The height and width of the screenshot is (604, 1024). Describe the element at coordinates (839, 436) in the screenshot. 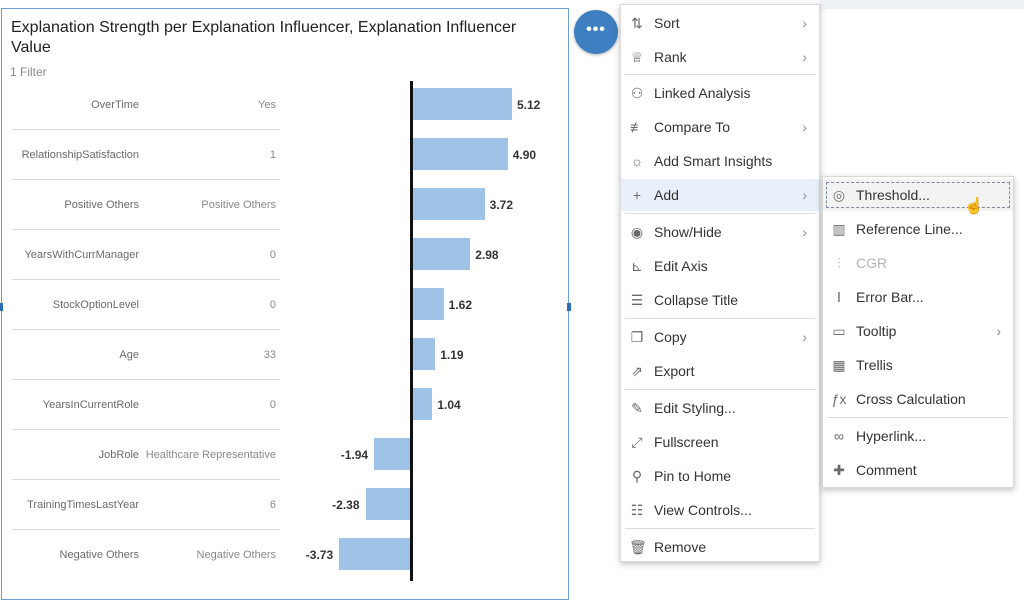

I see `link-icon: ∞` at that location.